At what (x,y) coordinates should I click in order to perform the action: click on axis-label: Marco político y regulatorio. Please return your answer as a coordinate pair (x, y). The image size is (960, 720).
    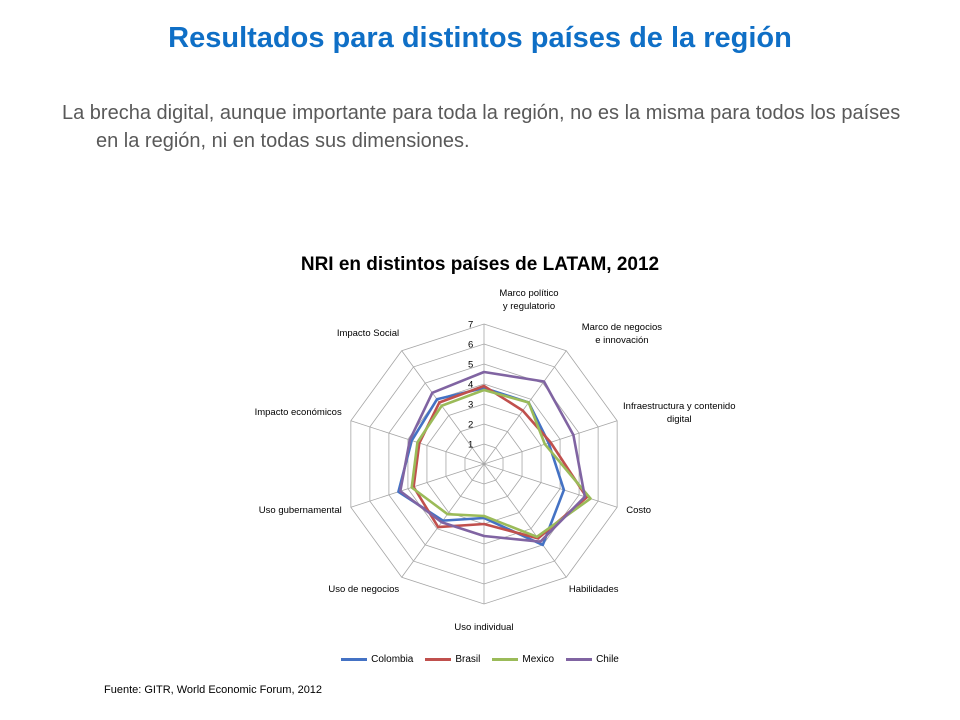
    Looking at the image, I should click on (528, 300).